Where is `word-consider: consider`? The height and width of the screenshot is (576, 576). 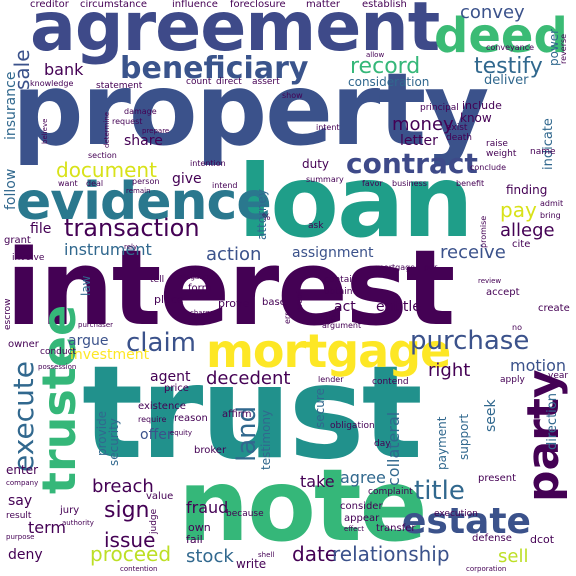 word-consider: consider is located at coordinates (361, 506).